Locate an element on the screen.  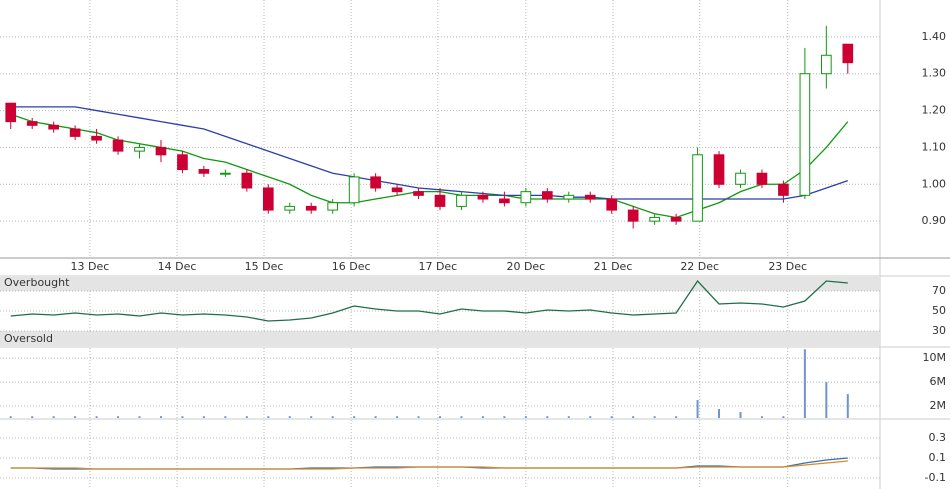
y-tick-label: 1.00 is located at coordinates (934, 183).